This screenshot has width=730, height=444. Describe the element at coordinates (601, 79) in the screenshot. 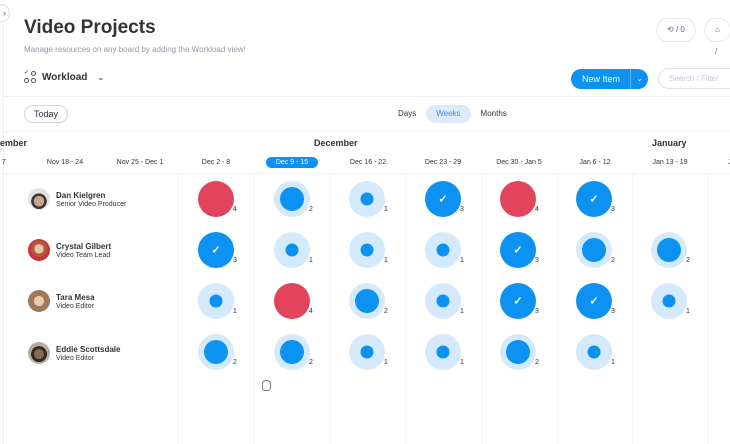

I see `new-item-label: New Item` at that location.